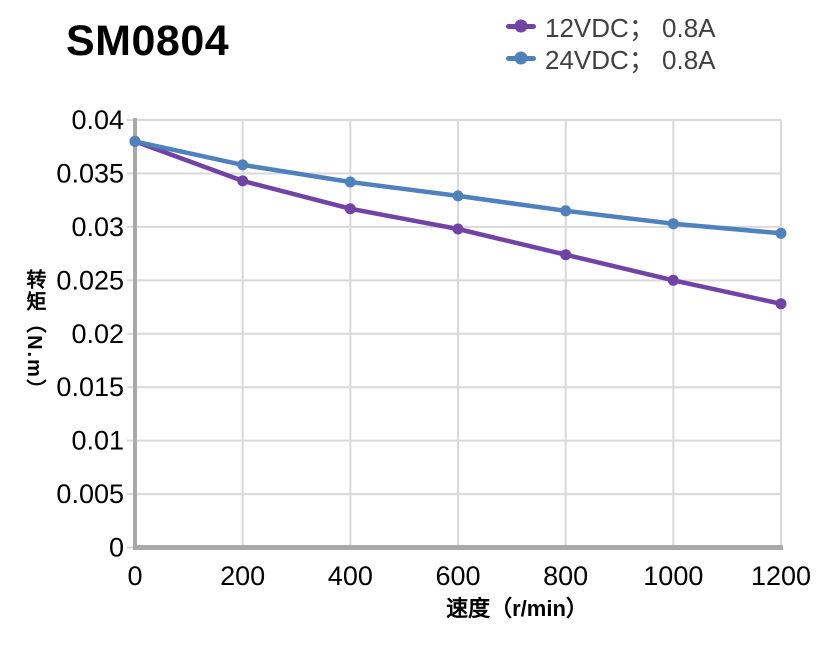 This screenshot has height=660, width=831. What do you see at coordinates (350, 576) in the screenshot?
I see `x-tick-label: 400` at bounding box center [350, 576].